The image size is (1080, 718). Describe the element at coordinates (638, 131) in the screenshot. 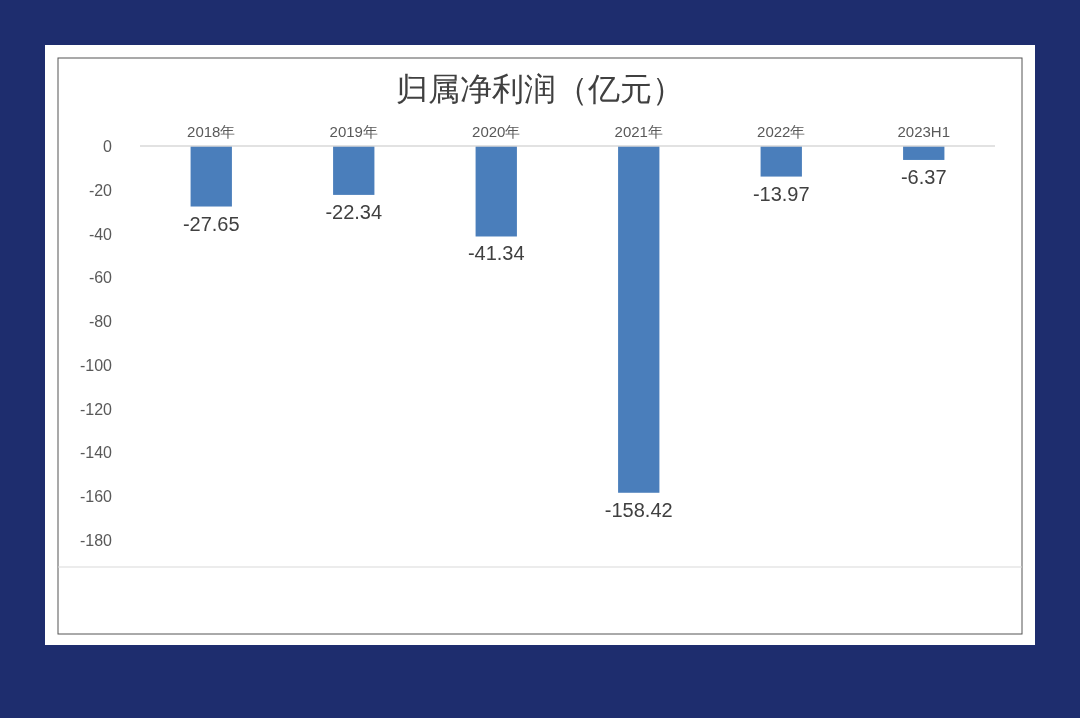

I see `x-tick-label: 2021年` at that location.